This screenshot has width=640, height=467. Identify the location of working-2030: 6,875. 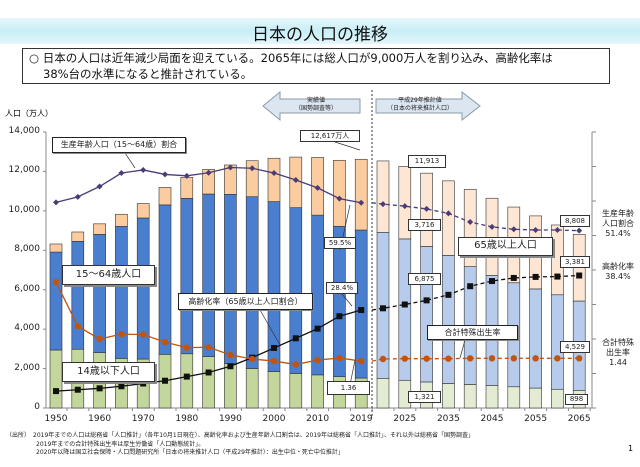
(424, 279).